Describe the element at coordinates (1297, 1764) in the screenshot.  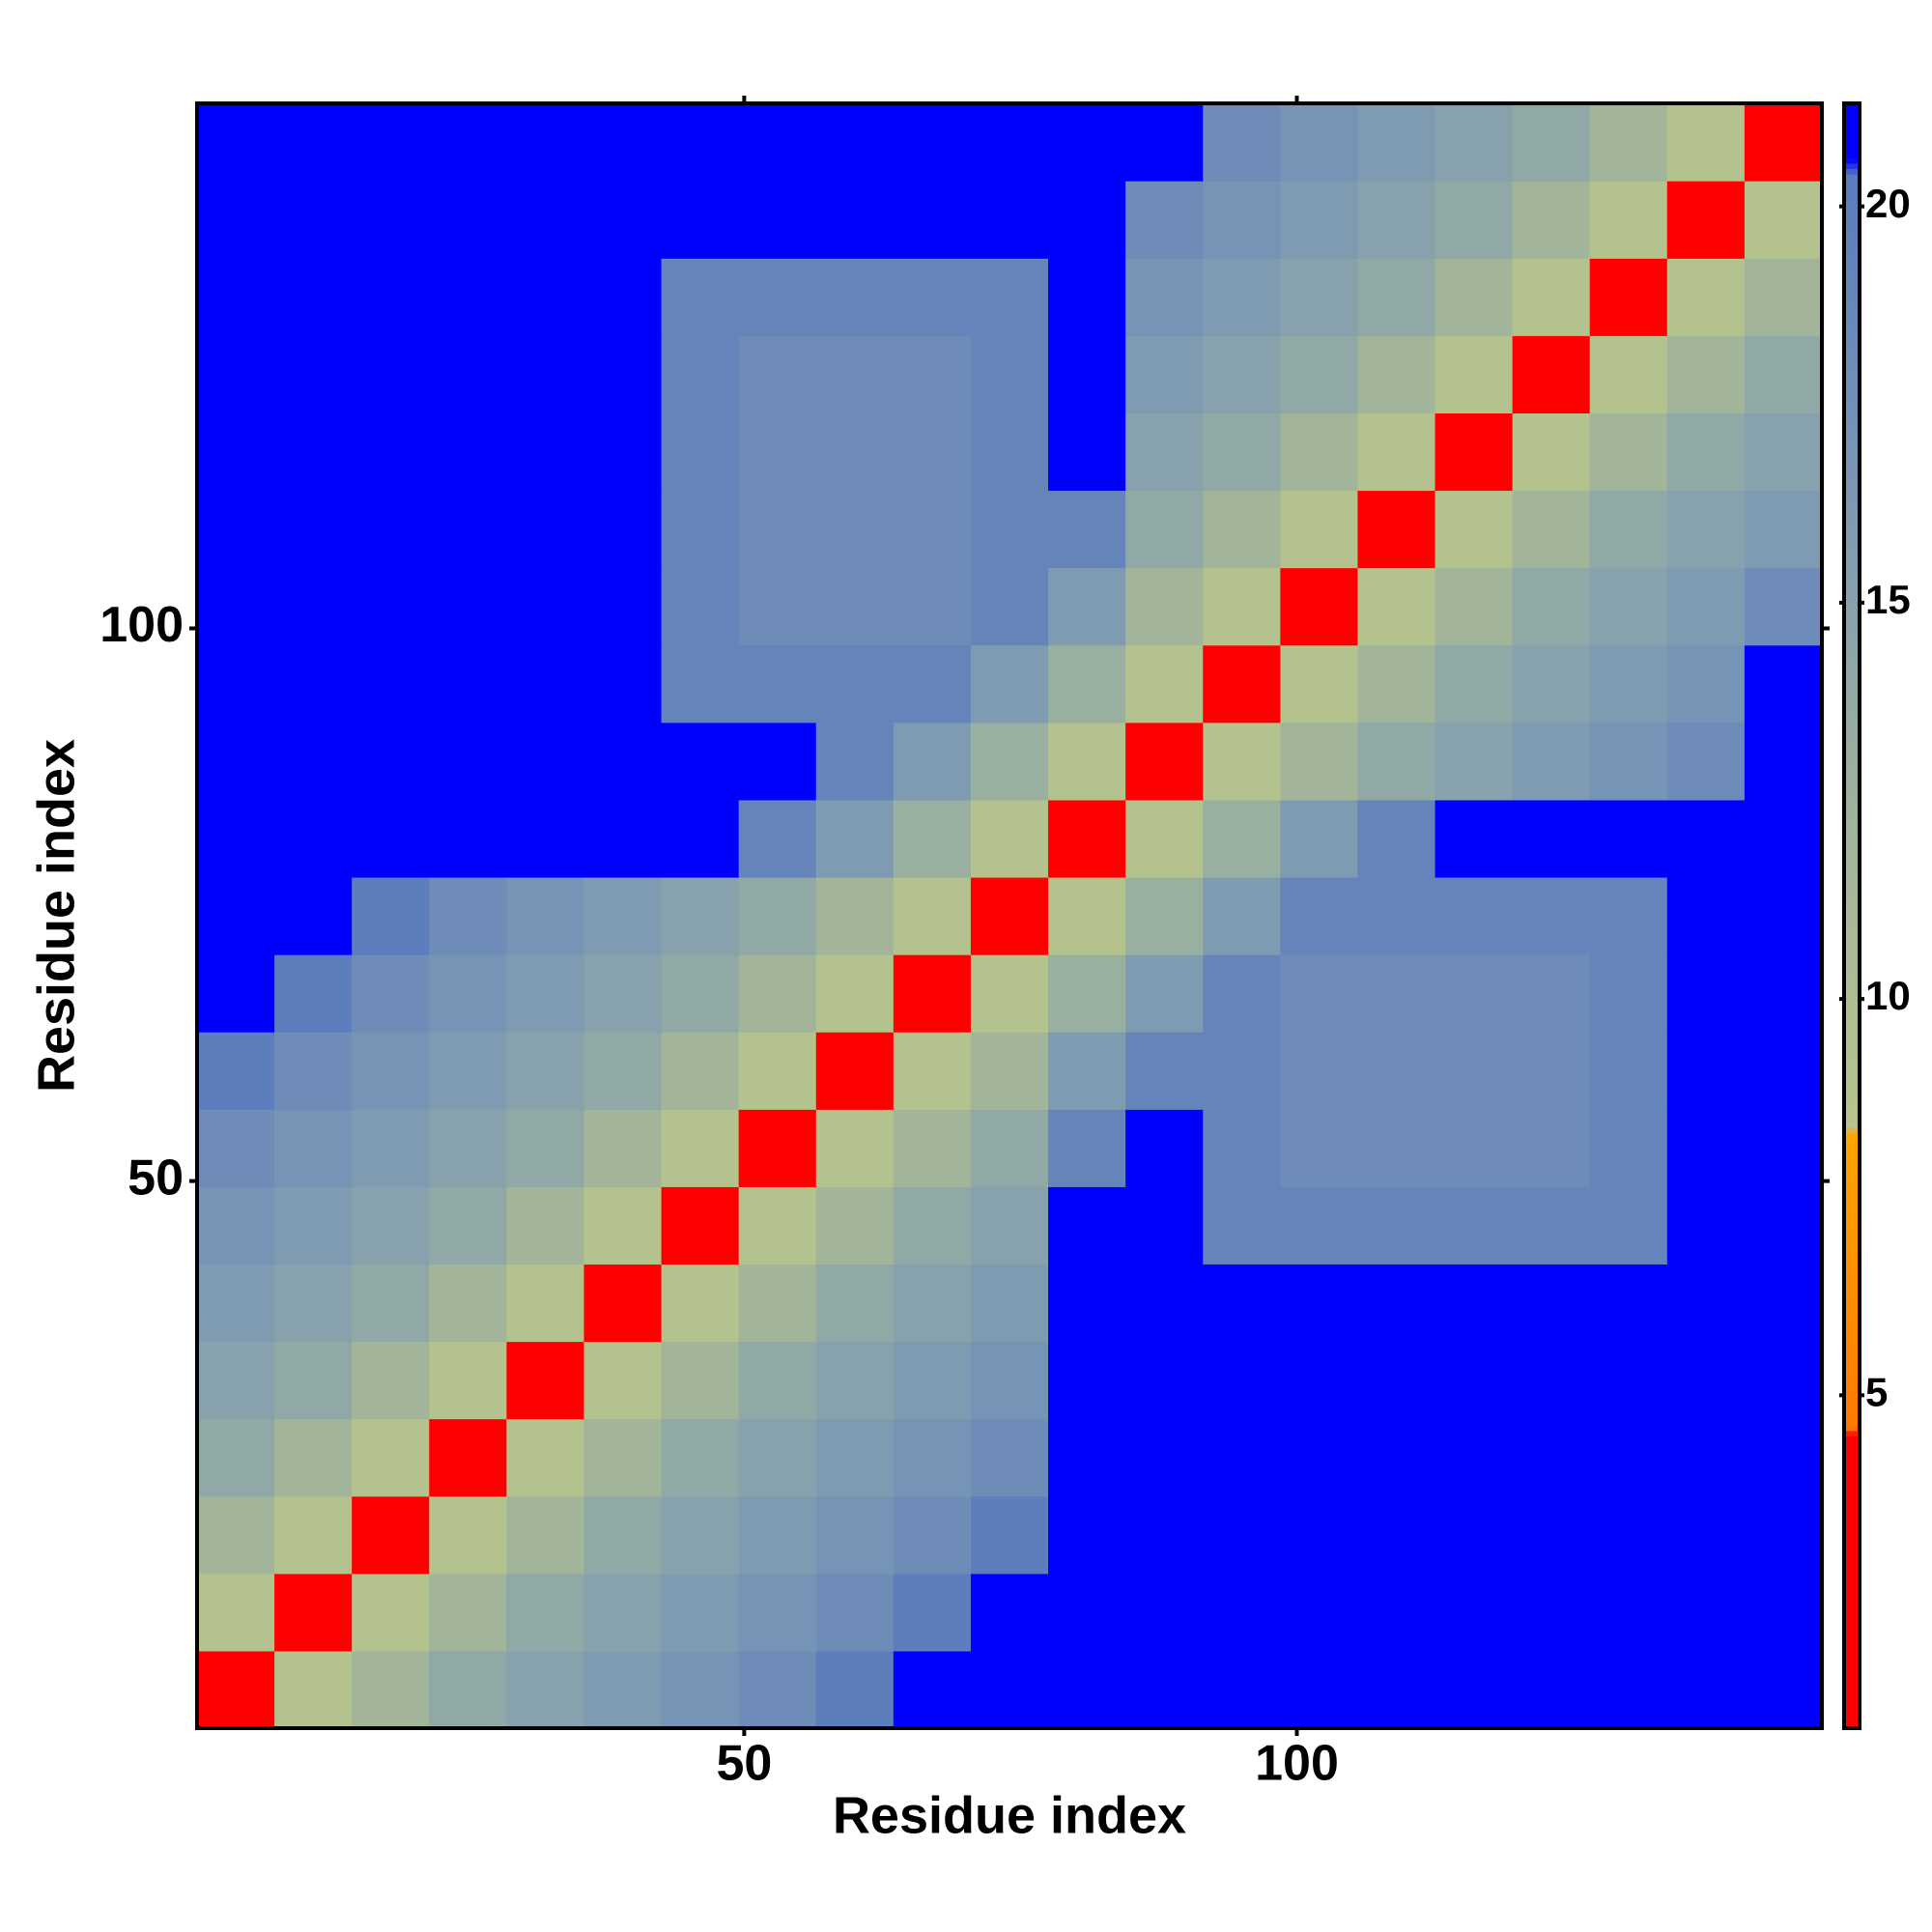
I see `x-tick-label: 100` at that location.